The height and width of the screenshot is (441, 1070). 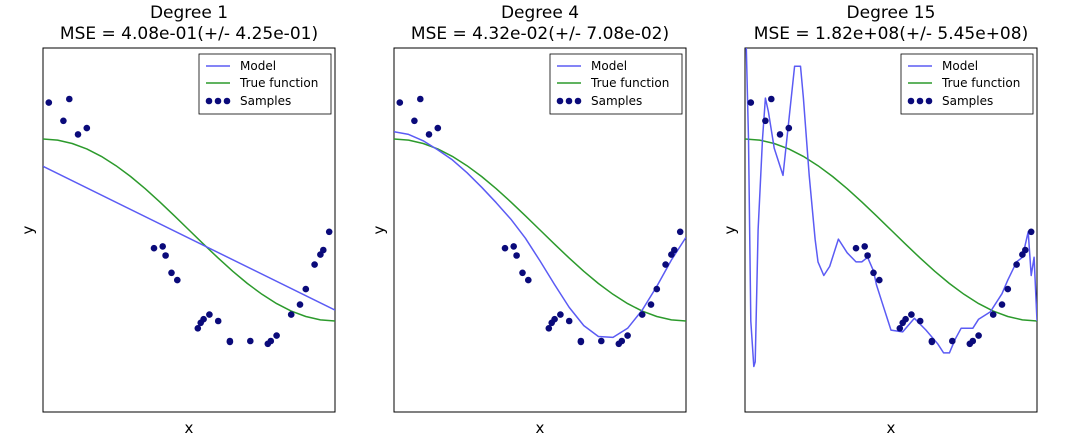 I want to click on panel-title: Degree 4, so click(x=540, y=13).